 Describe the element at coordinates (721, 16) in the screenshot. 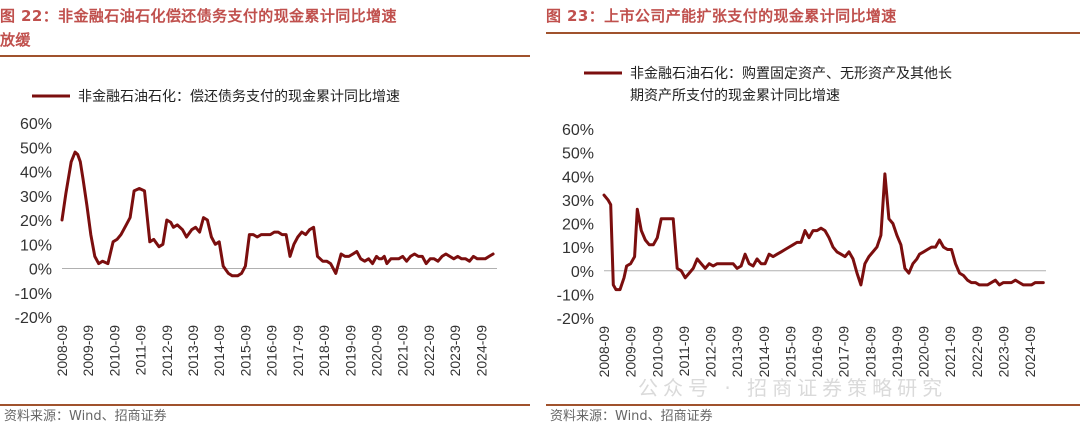

I see `chart-title-right: 图 23：上市公司产能扩张支付的现金累计同比增速` at that location.